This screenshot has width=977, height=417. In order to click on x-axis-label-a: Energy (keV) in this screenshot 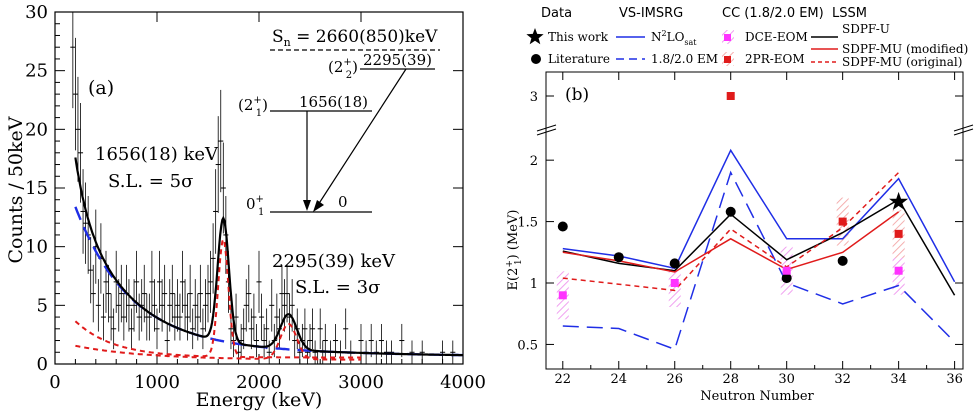, I will do `click(259, 400)`.